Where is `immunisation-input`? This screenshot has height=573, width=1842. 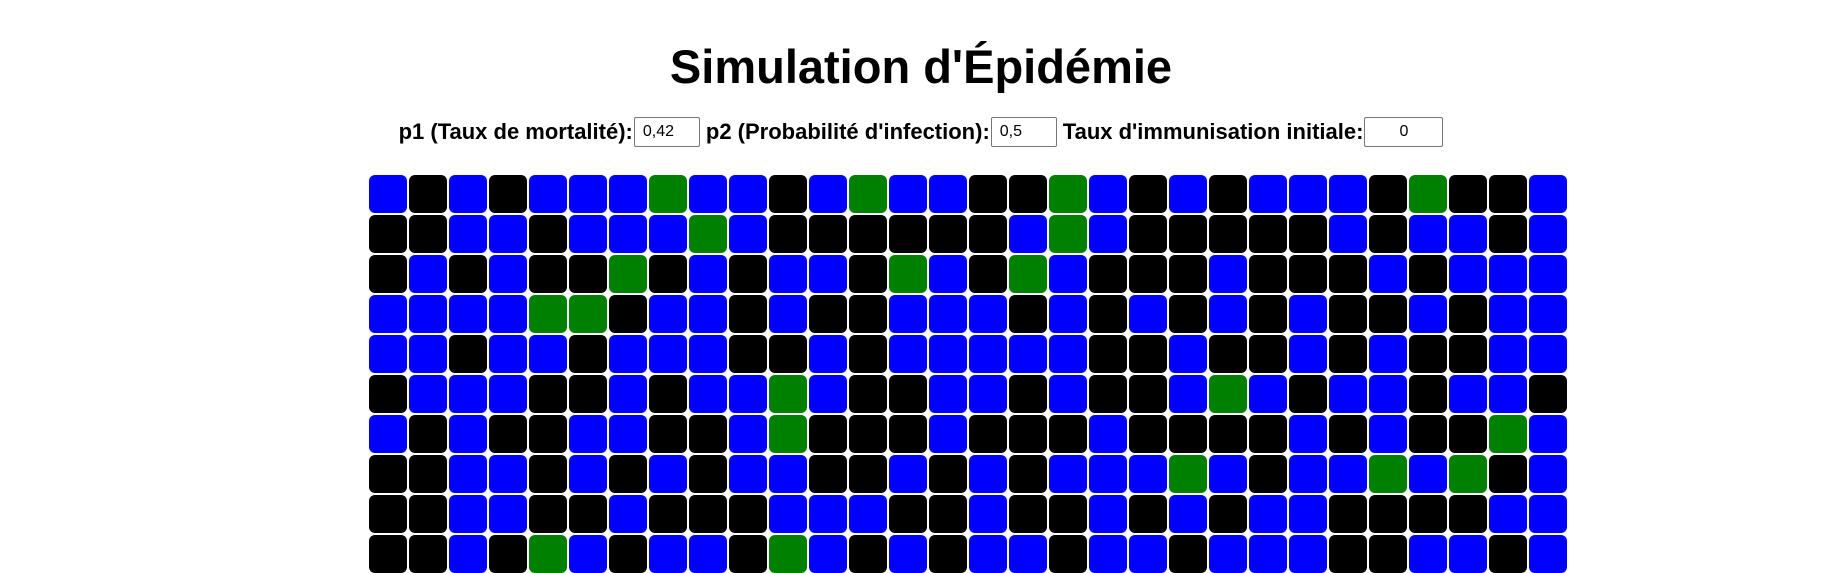
immunisation-input is located at coordinates (1404, 132).